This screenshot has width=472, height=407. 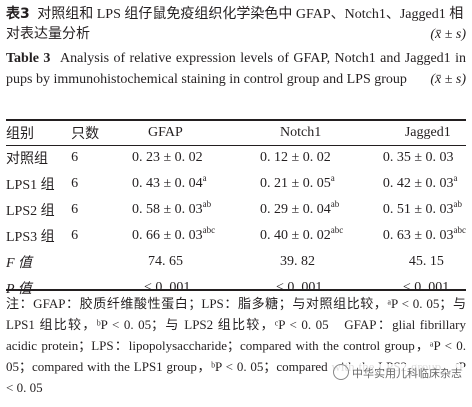 What do you see at coordinates (236, 262) in the screenshot?
I see `f-value-row: F 值 74. 65 39. 82 45. 15` at bounding box center [236, 262].